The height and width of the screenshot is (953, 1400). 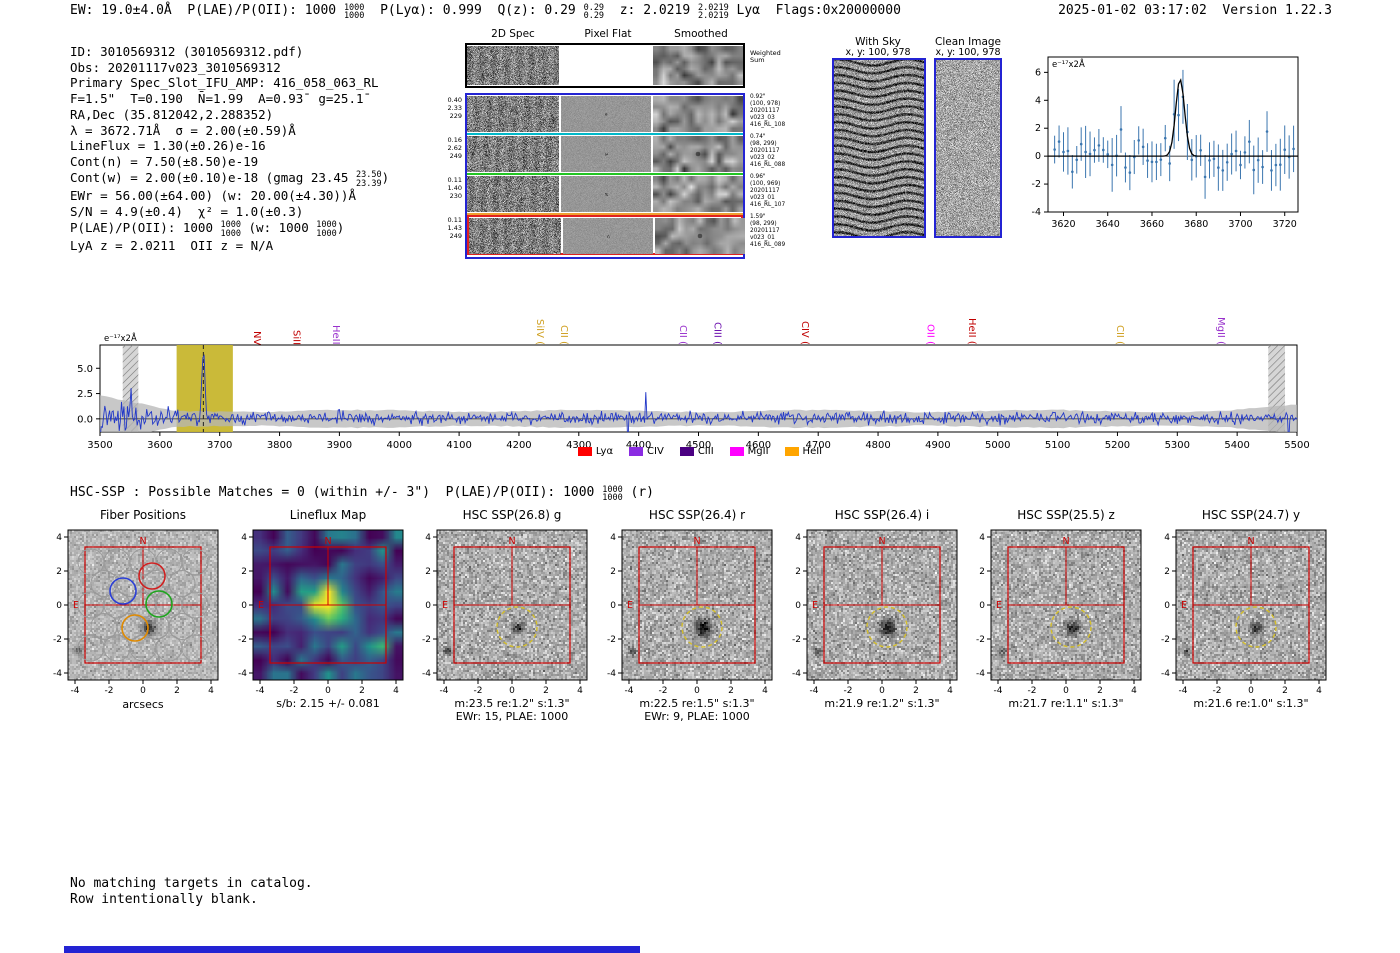 I want to click on legend-swatch, so click(x=636, y=451).